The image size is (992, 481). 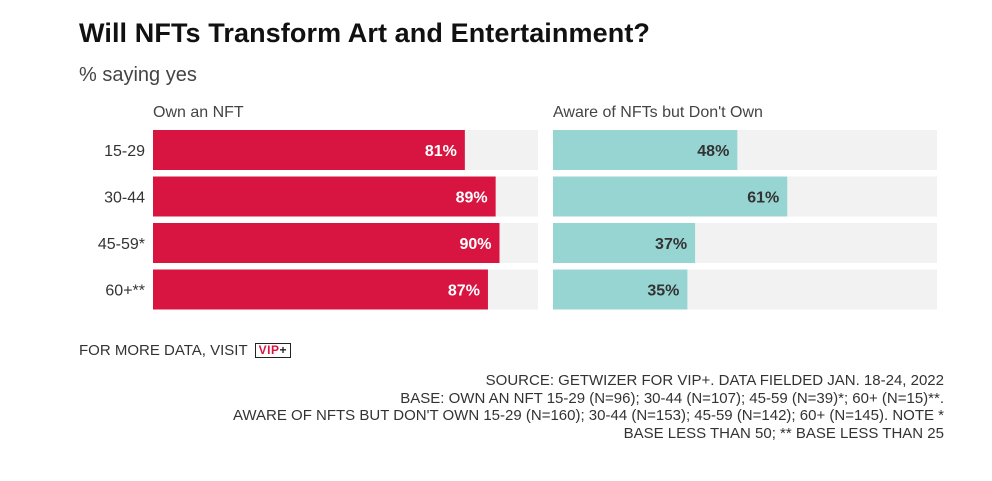 I want to click on data-label: 81%, so click(x=441, y=151).